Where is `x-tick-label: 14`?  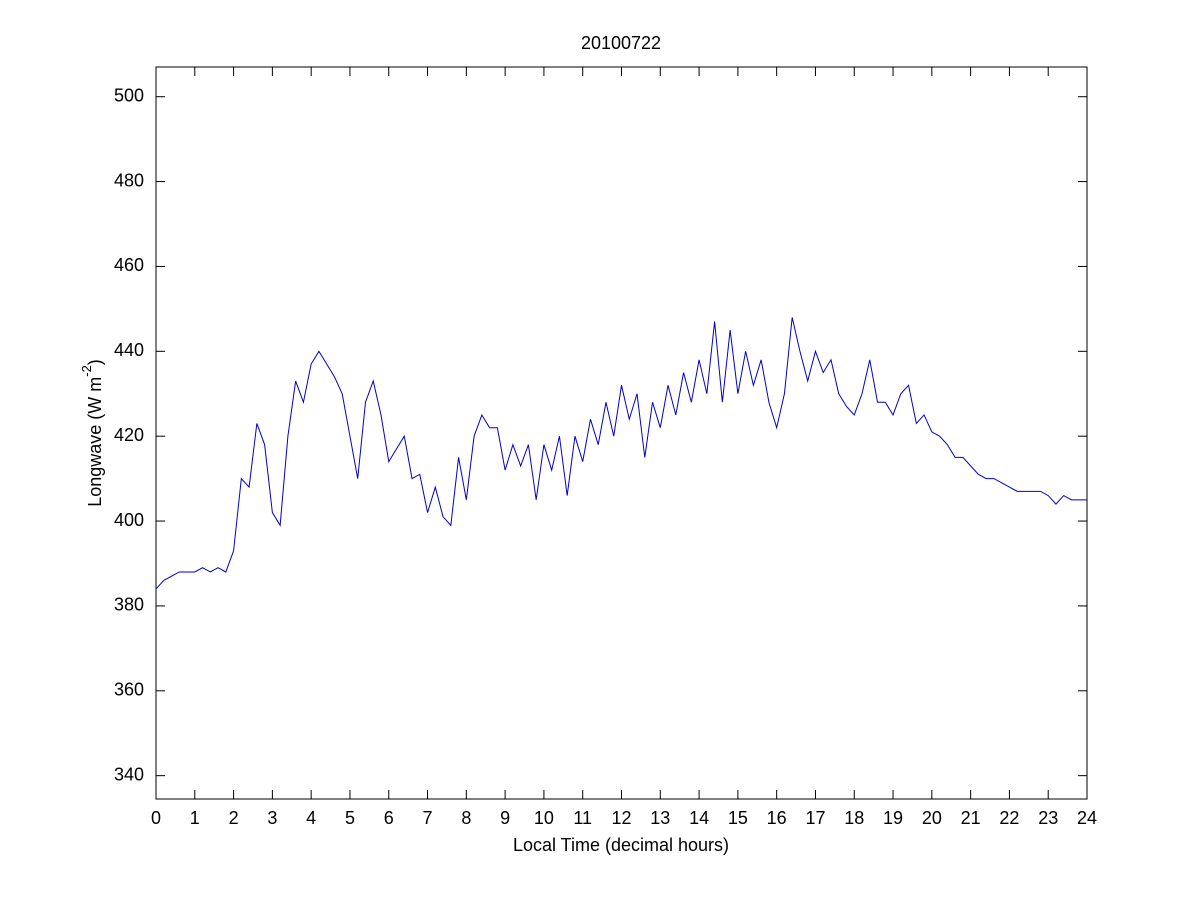
x-tick-label: 14 is located at coordinates (699, 818).